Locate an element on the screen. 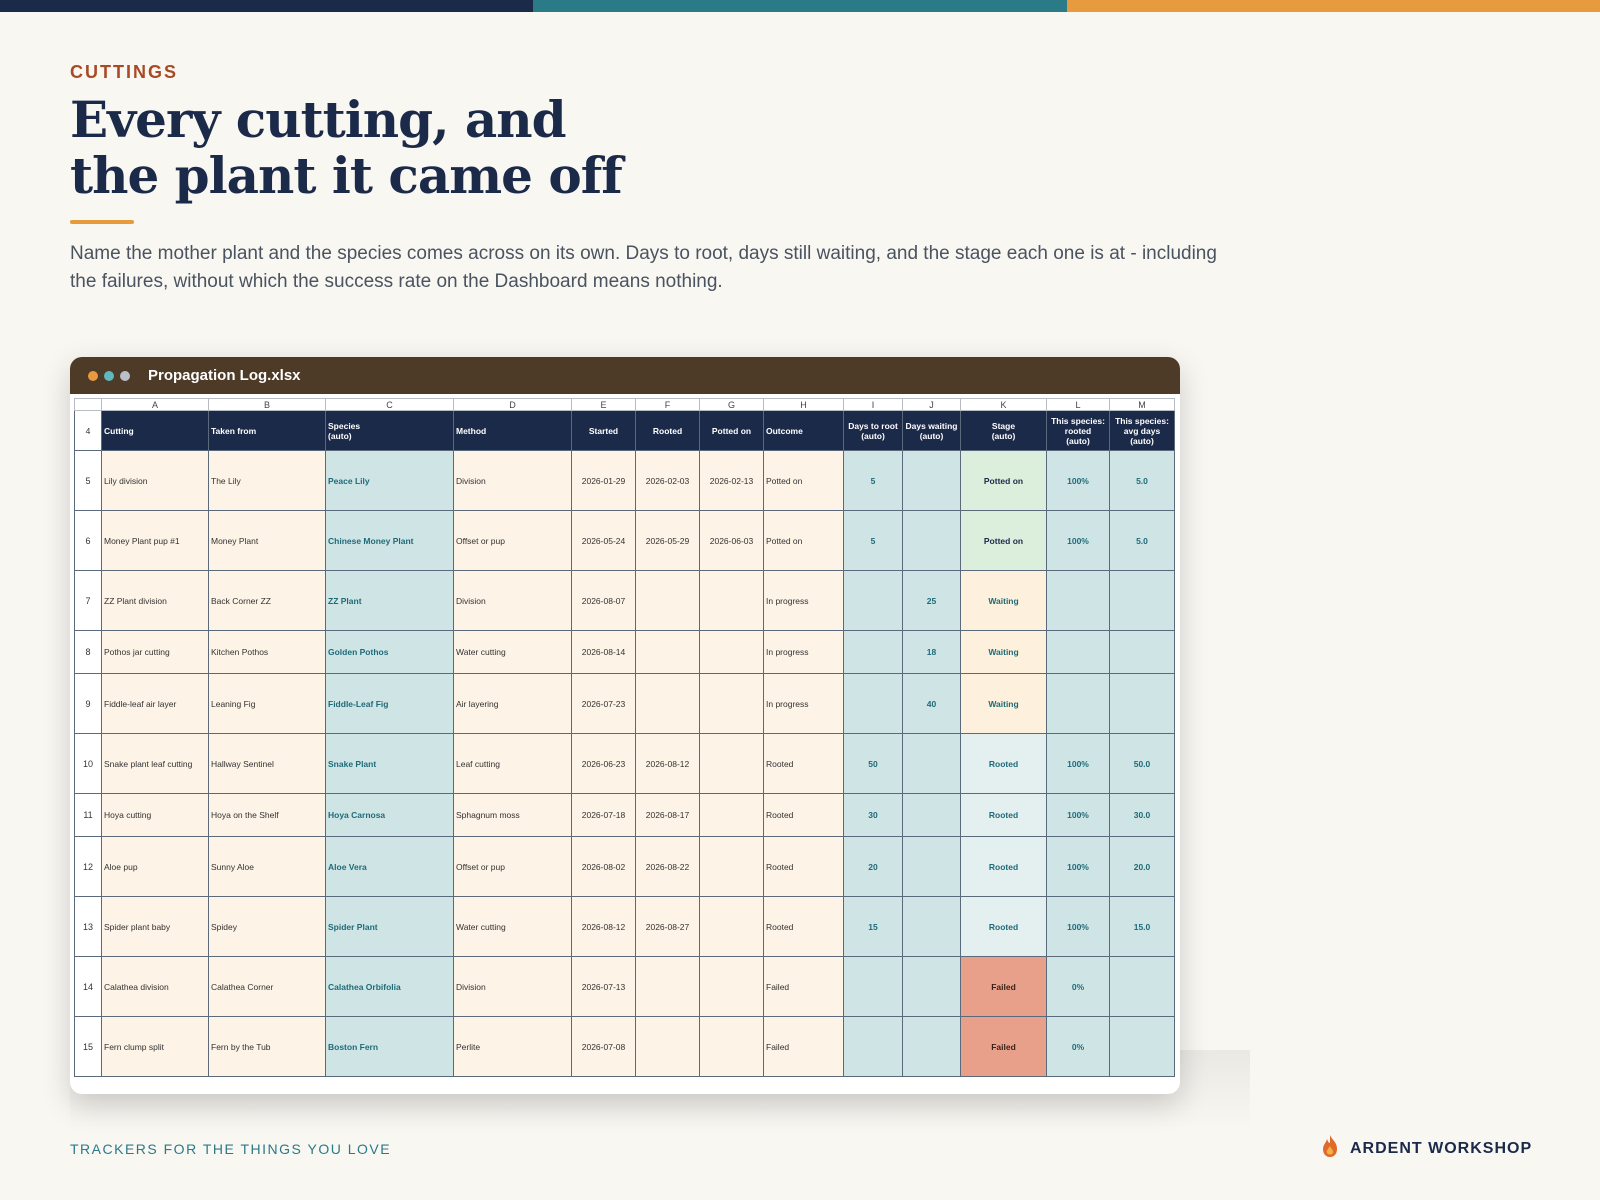 Image resolution: width=1600 pixels, height=1200 pixels. outcome-cell: Potted on is located at coordinates (803, 540).